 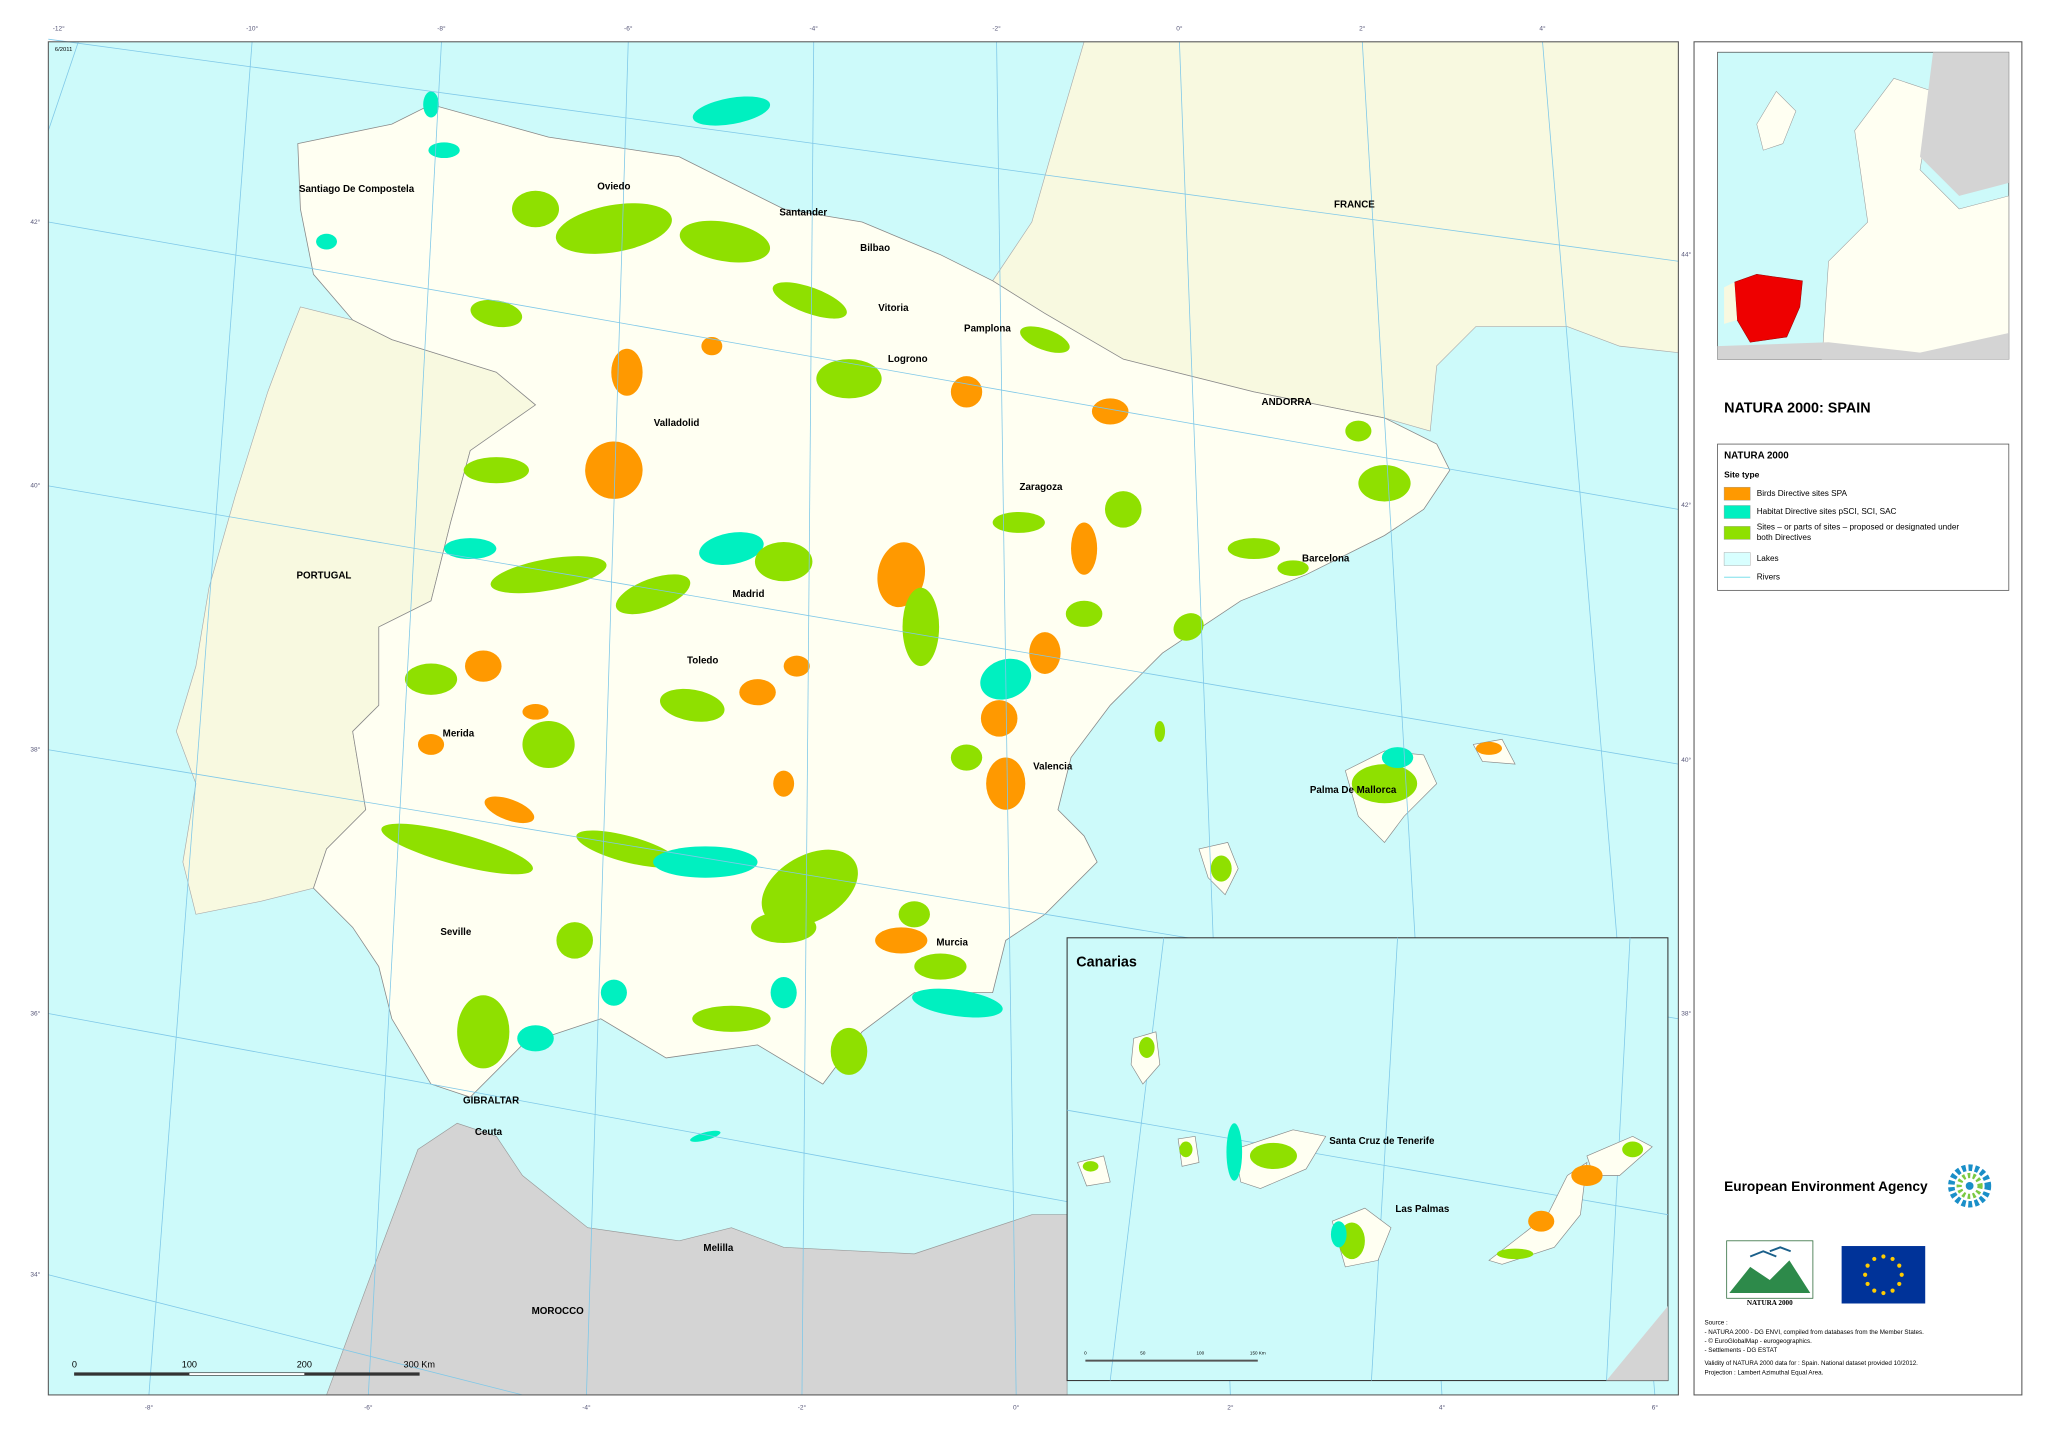 I want to click on scale-label: 50, so click(x=1143, y=1352).